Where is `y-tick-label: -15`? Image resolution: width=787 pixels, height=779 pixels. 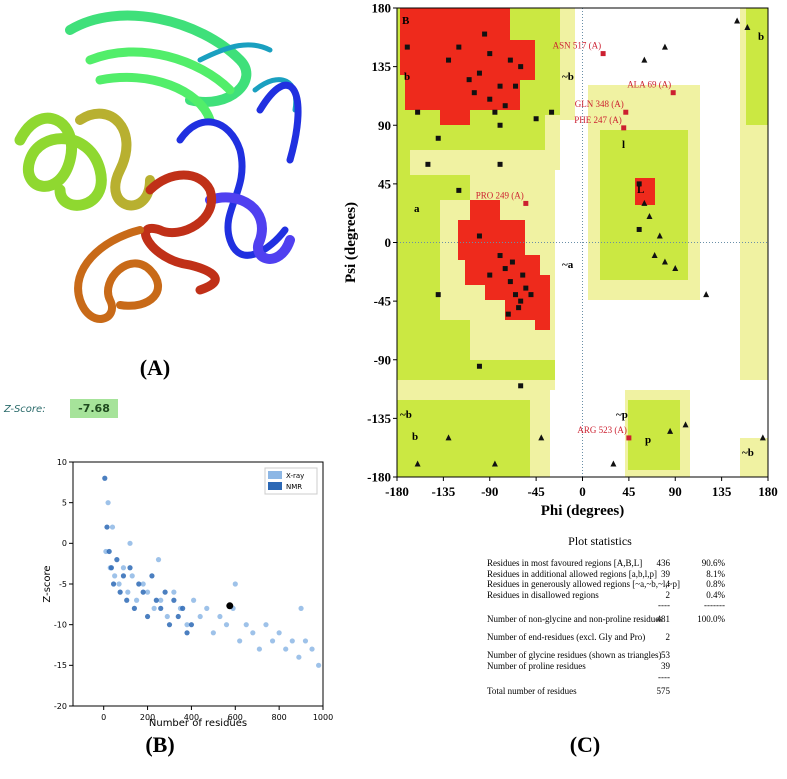
y-tick-label: -15 is located at coordinates (60, 665).